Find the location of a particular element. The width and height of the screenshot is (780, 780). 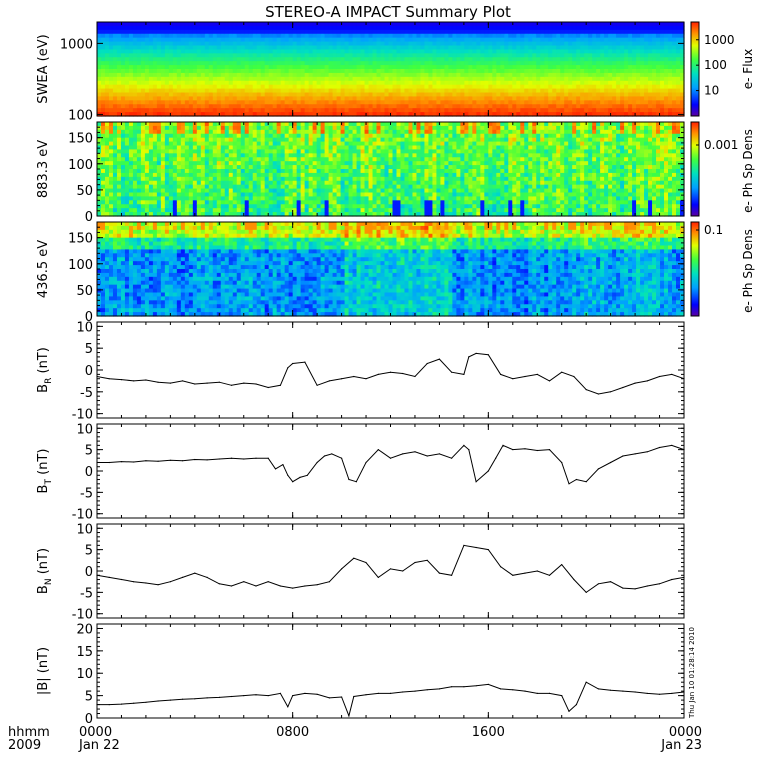

colorbar-tick-label: 1000 is located at coordinates (719, 40).